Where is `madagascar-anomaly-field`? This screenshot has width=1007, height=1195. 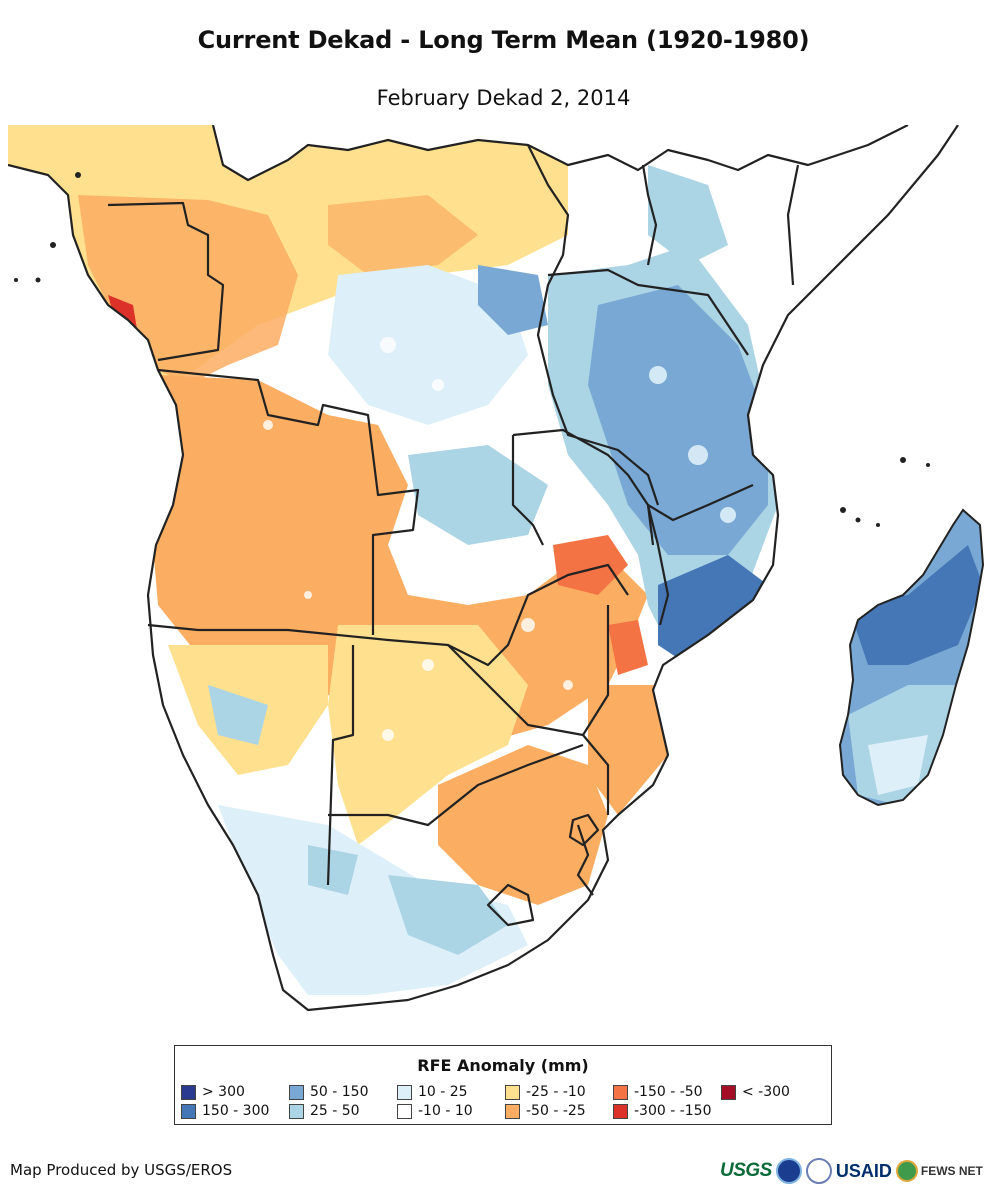 madagascar-anomaly-field is located at coordinates (911, 657).